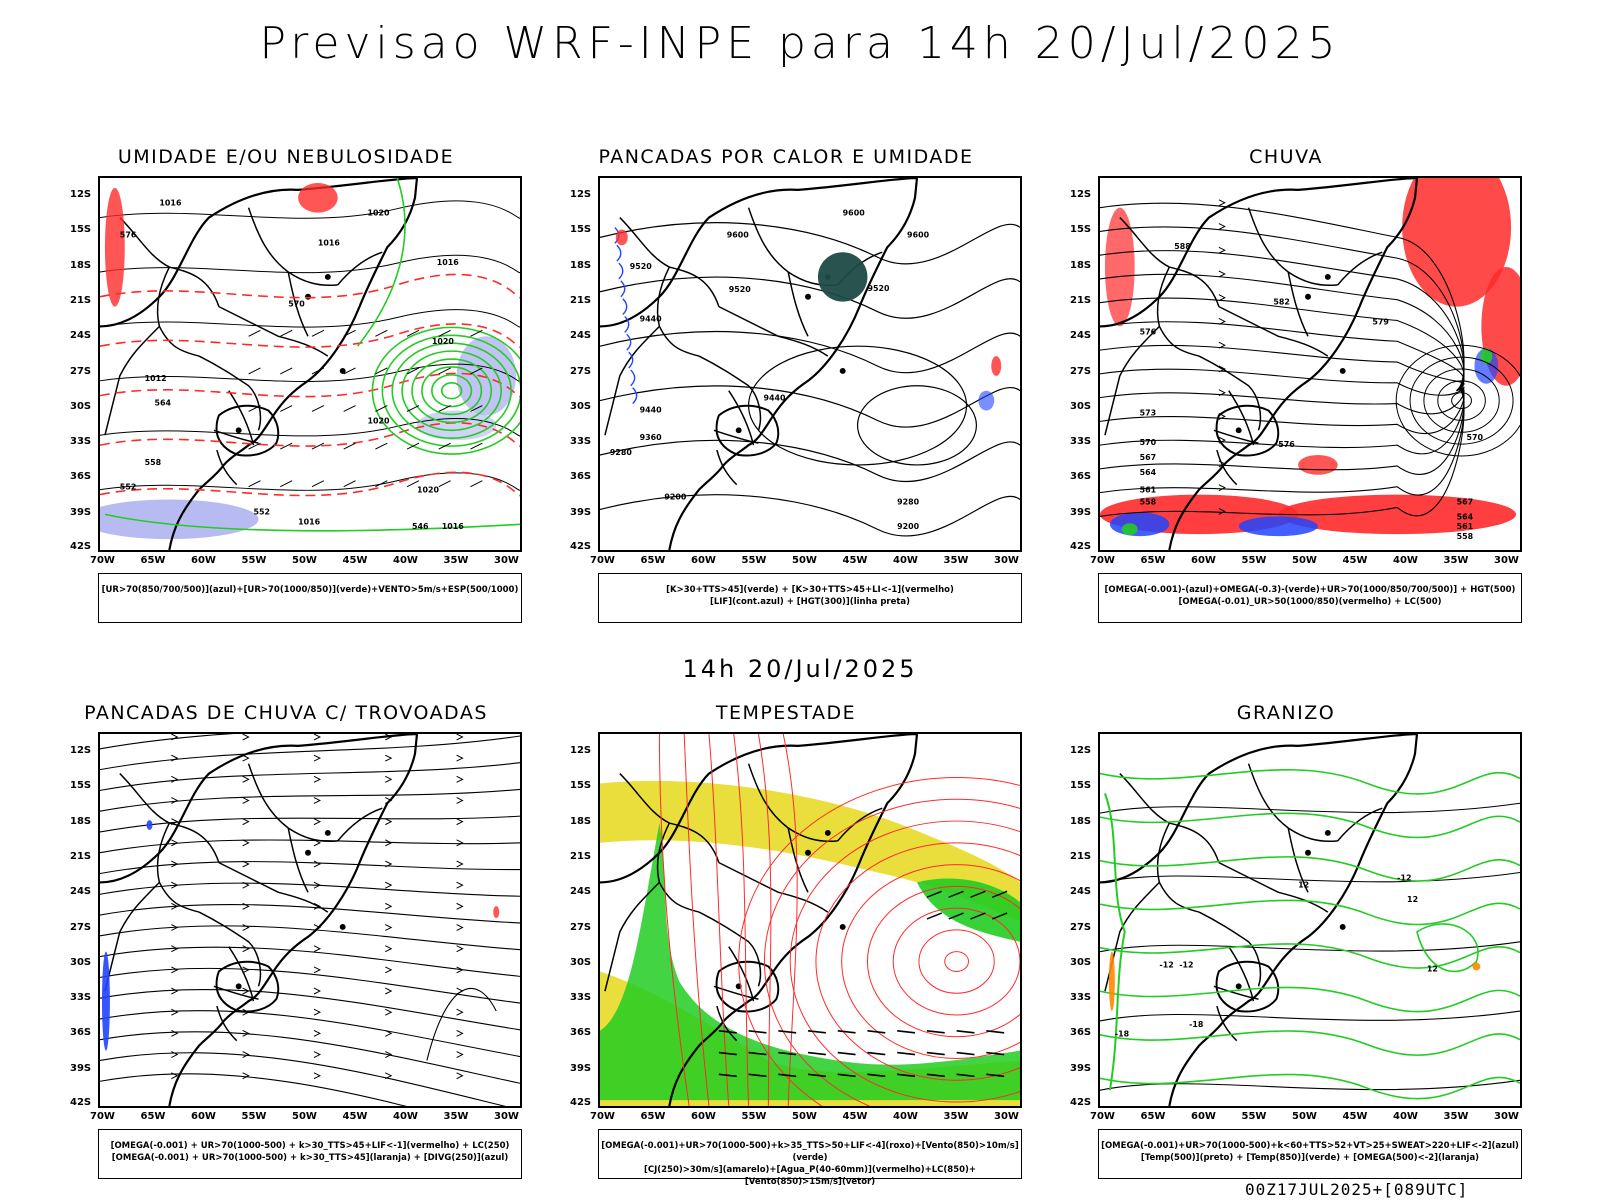 The image size is (1600, 1200). Describe the element at coordinates (452, 391) in the screenshot. I see `humidity-green-contour` at that location.